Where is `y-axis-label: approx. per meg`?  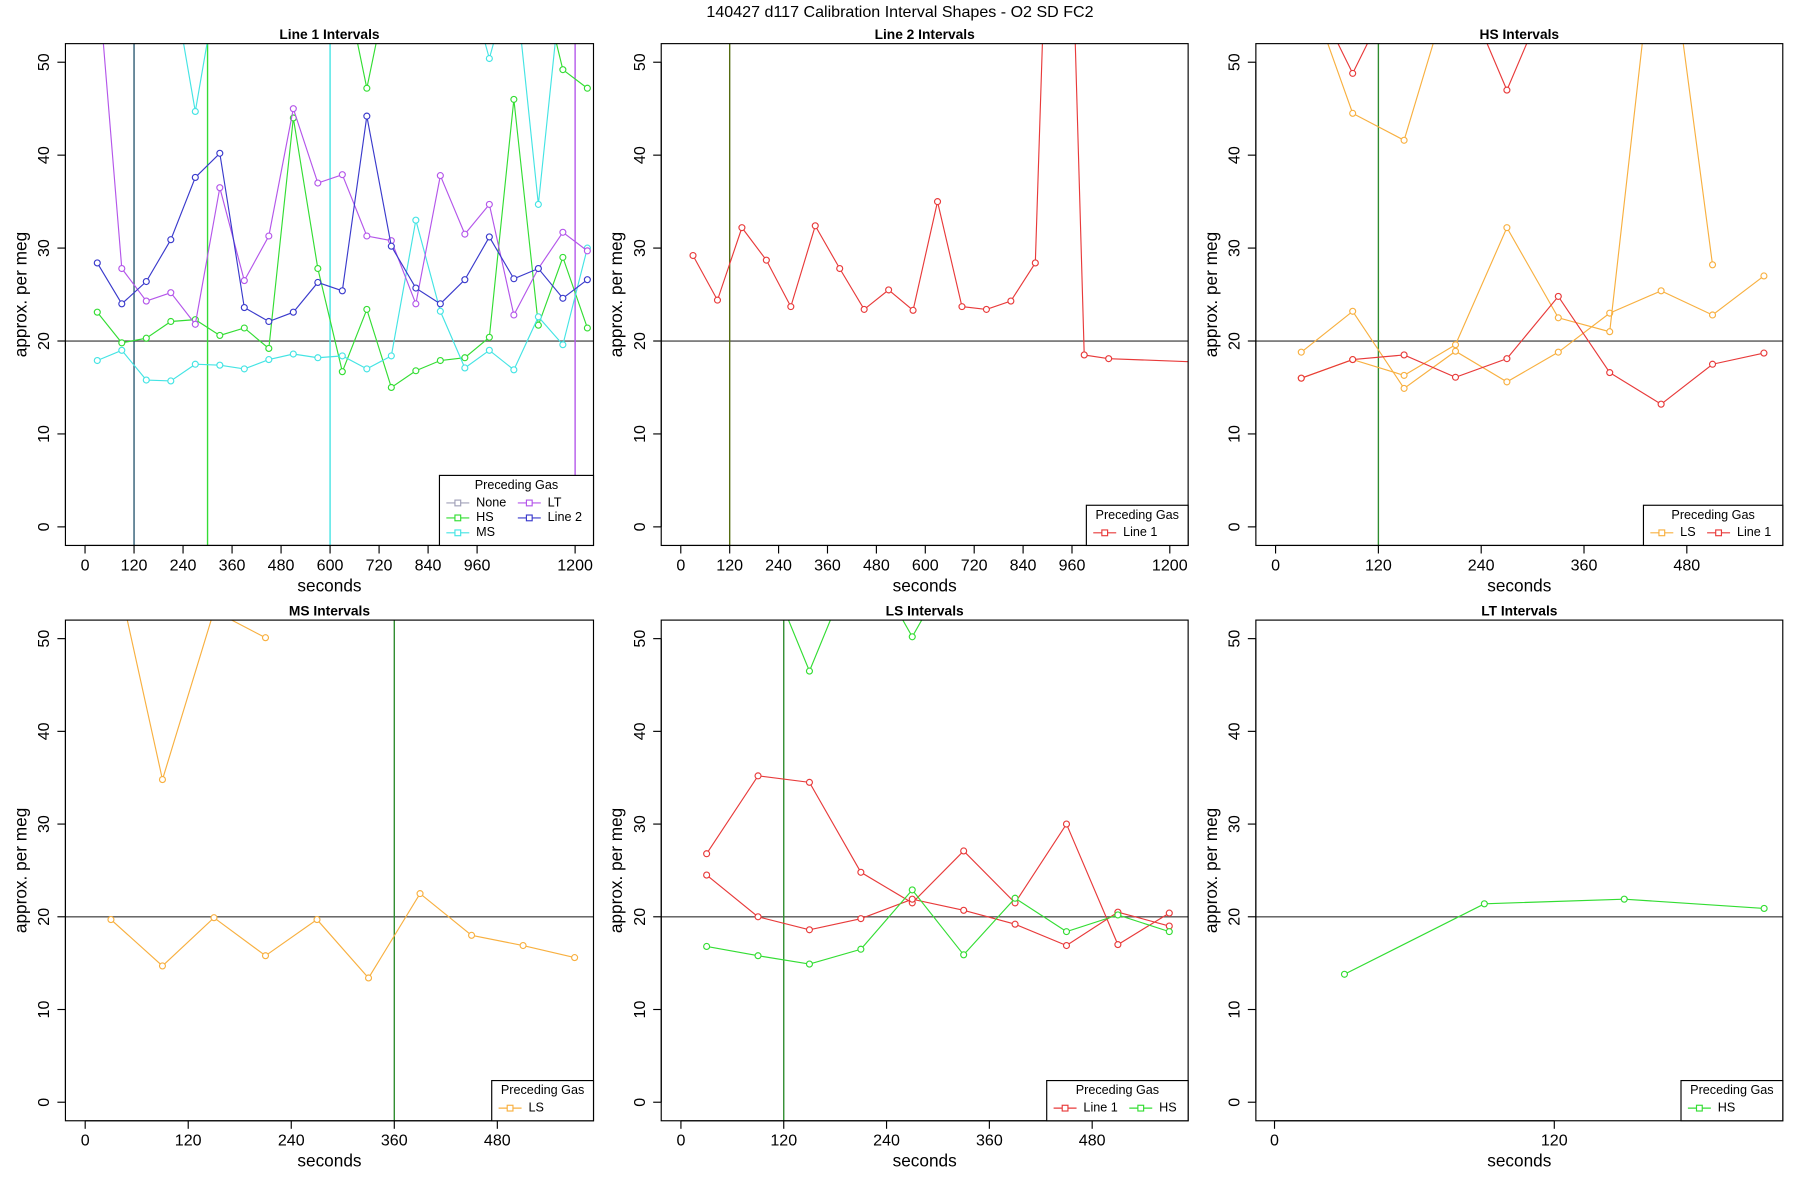
y-axis-label: approx. per meg is located at coordinates (1211, 294).